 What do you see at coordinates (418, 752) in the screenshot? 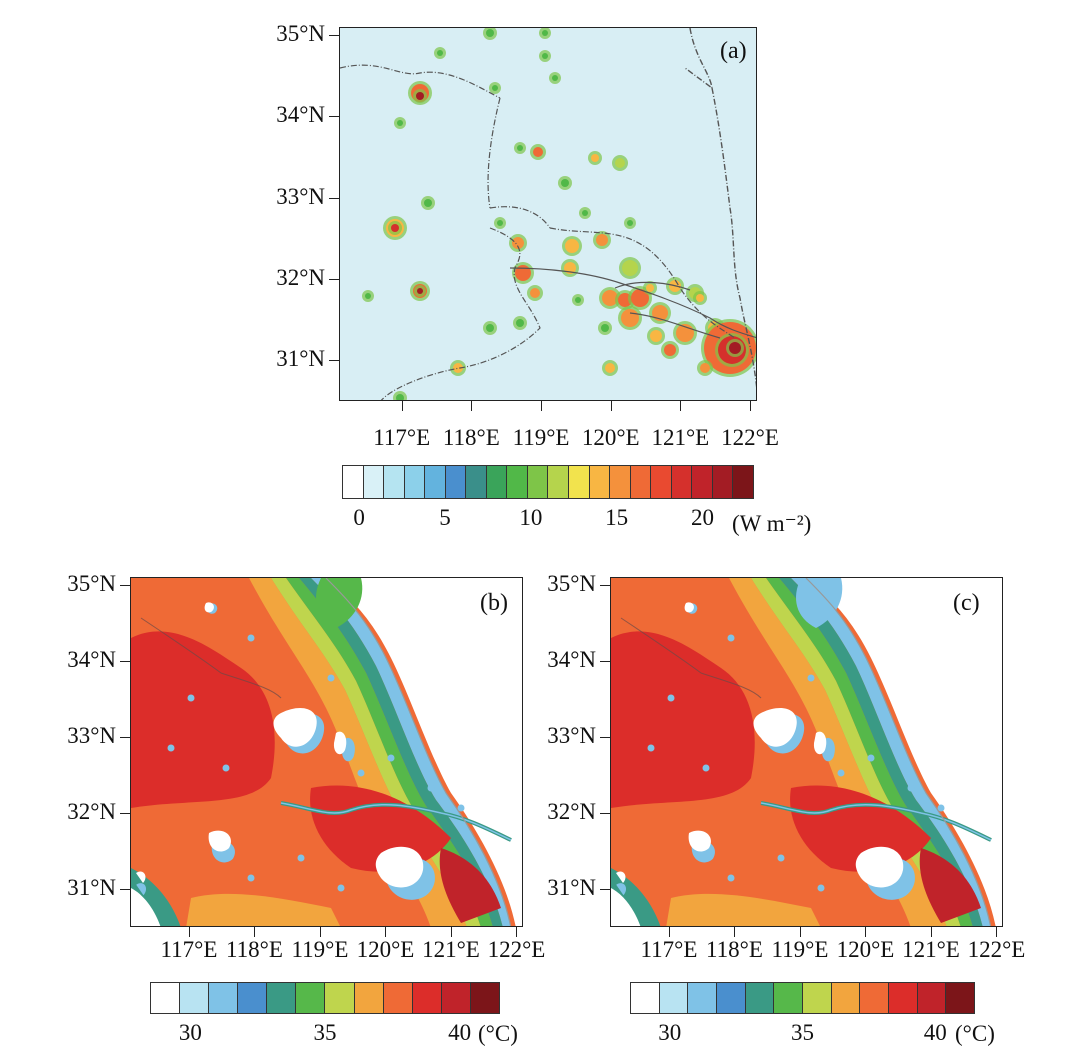
I see `coastline` at bounding box center [418, 752].